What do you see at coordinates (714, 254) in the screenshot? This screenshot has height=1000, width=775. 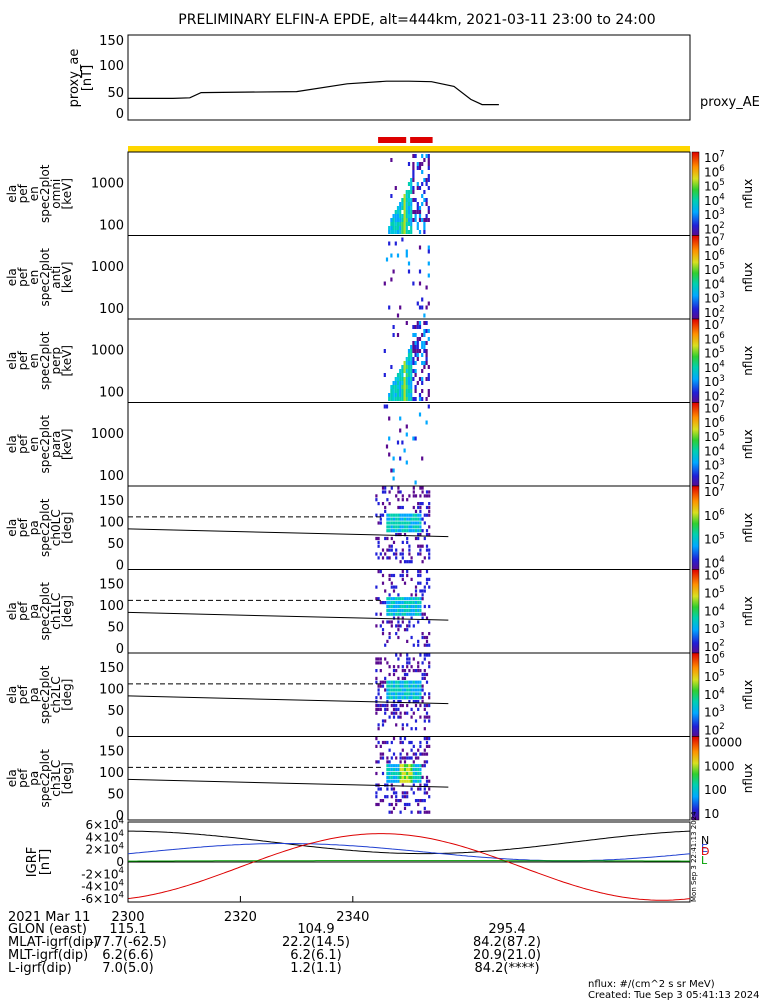 I see `colorbar-tick-anti-4: 106` at bounding box center [714, 254].